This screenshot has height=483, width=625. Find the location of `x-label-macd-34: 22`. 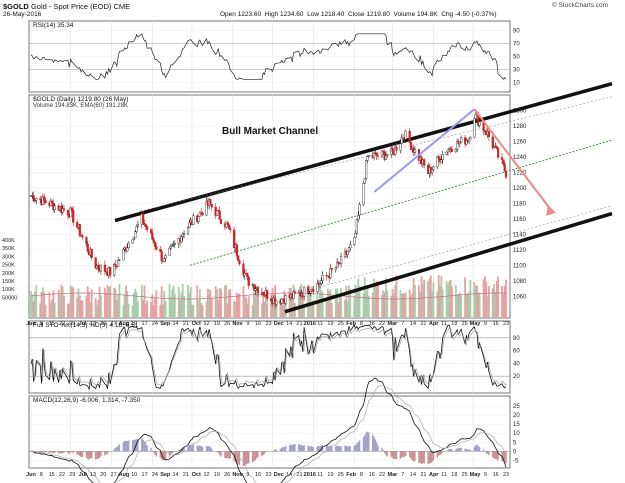

x-label-macd-34: 22 is located at coordinates (382, 475).